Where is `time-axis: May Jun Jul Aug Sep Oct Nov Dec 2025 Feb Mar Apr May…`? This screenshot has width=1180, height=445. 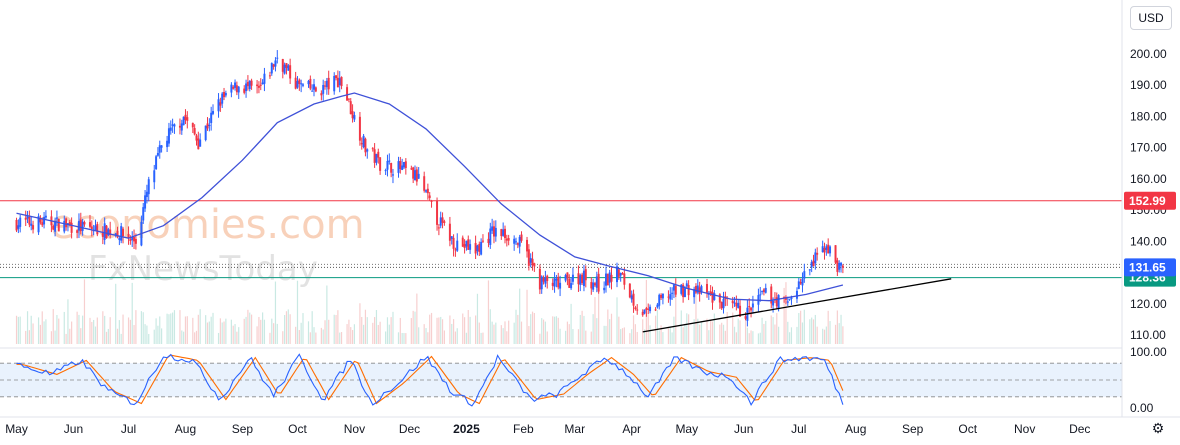
time-axis: May Jun Jul Aug Sep Oct Nov Dec 2025 Feb Mar Apr May… is located at coordinates (547, 429).